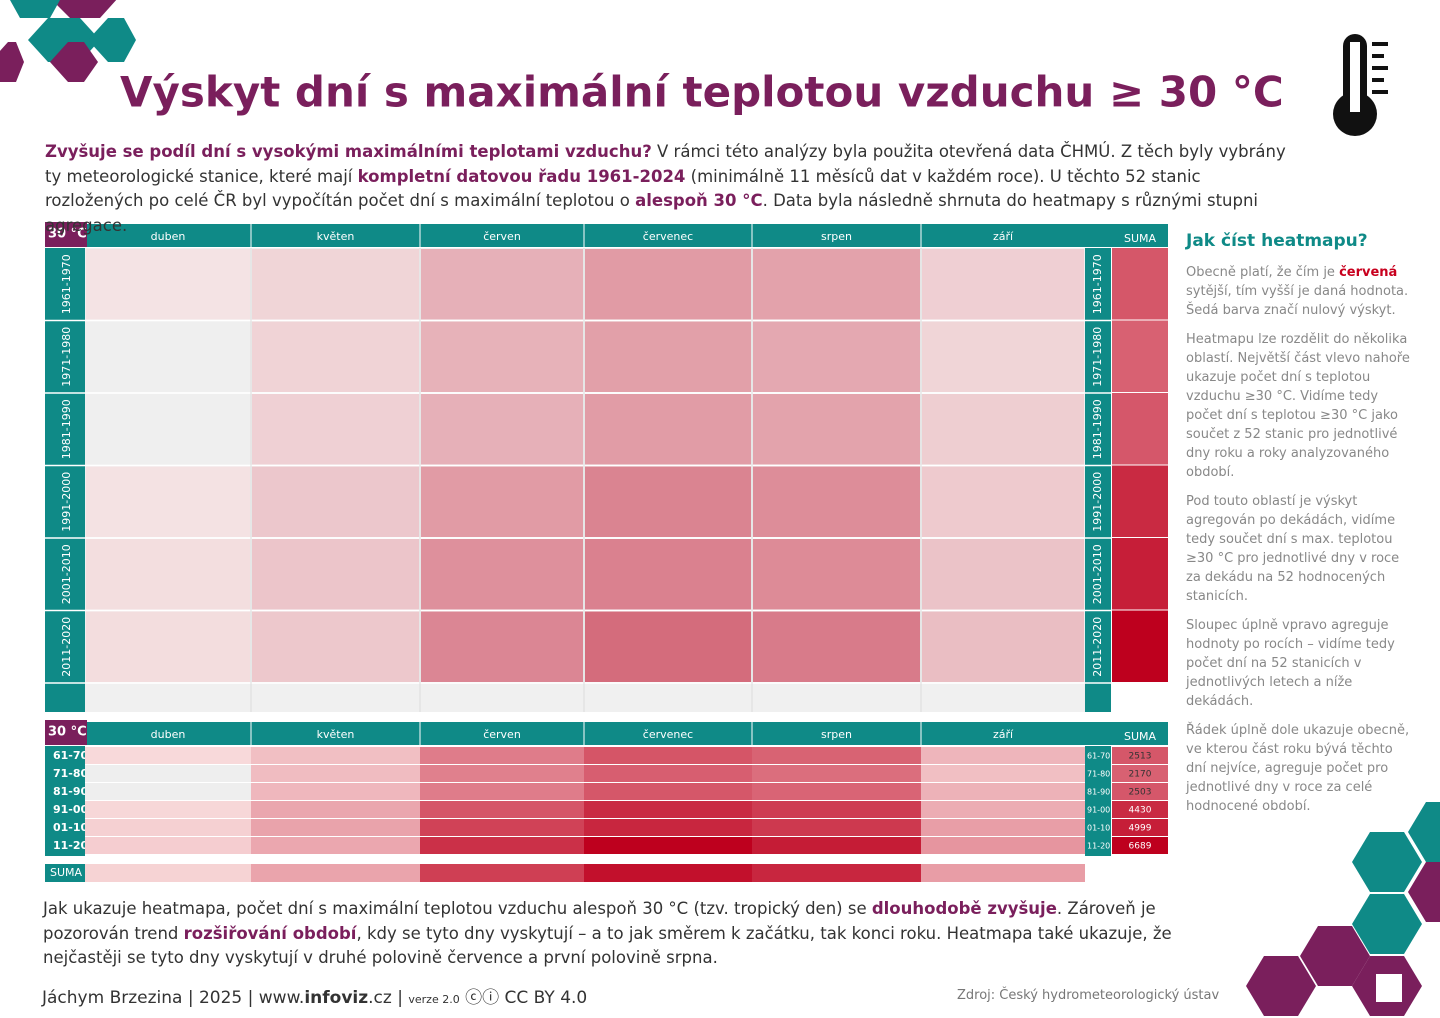 Image resolution: width=1440 pixels, height=1018 pixels. I want to click on month-label: květen, so click(336, 734).